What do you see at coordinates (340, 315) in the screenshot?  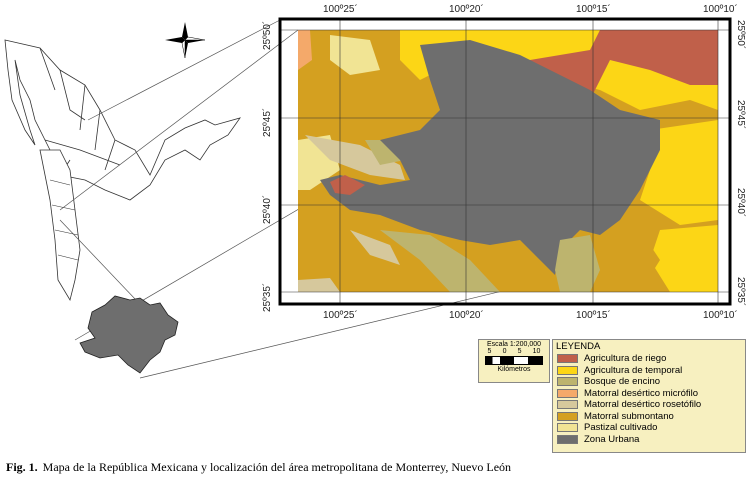 I see `lon-label-bottom: 100º25´` at bounding box center [340, 315].